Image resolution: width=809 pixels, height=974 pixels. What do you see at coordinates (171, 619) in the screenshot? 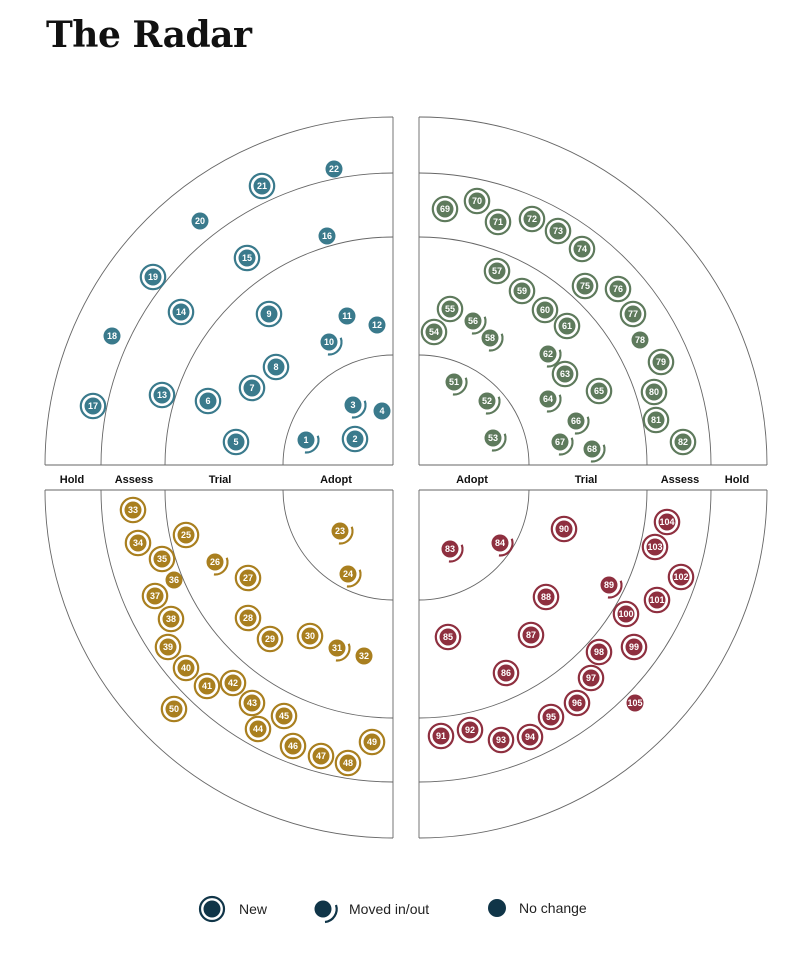
I see `blip: 38` at bounding box center [171, 619].